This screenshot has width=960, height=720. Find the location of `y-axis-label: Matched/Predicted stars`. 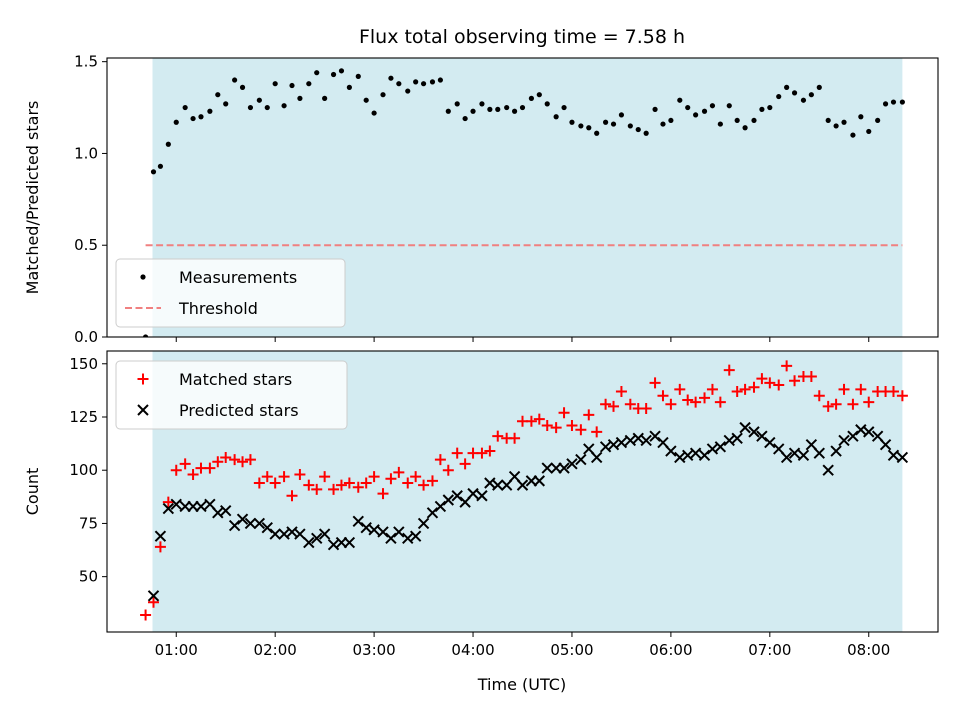

y-axis-label: Matched/Predicted stars is located at coordinates (32, 198).